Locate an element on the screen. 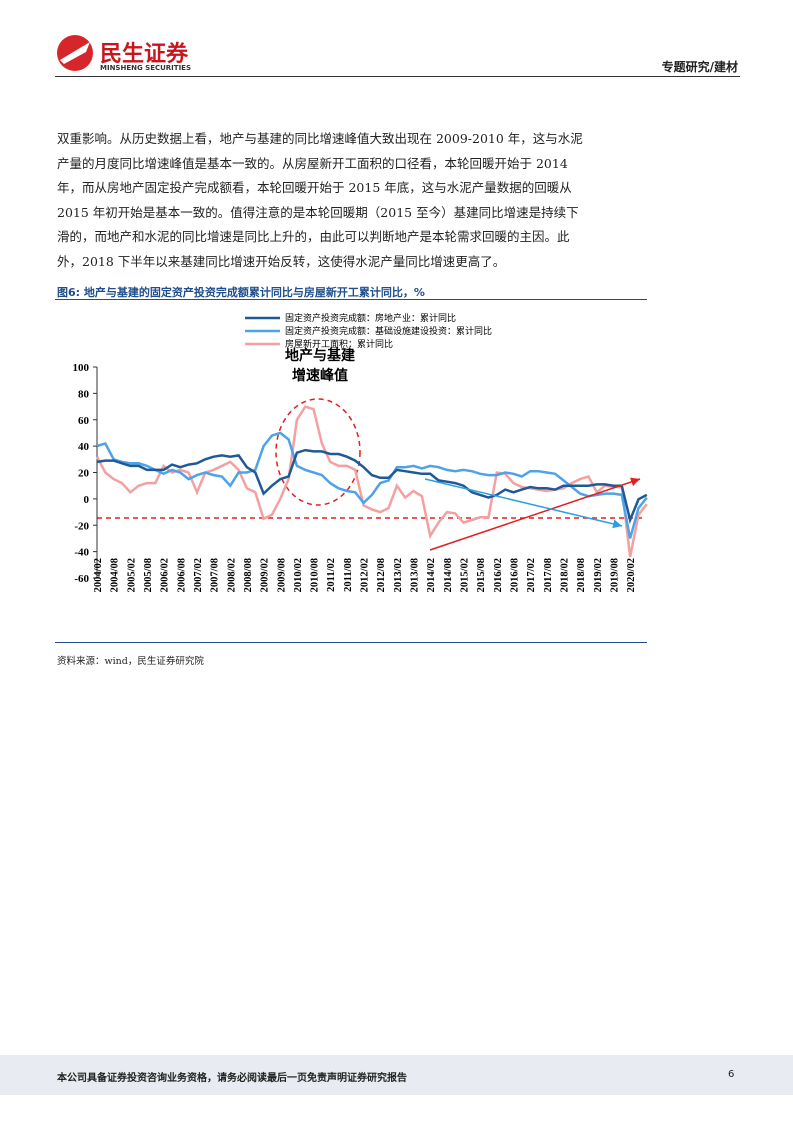 The height and width of the screenshot is (1122, 793). x-tick-label: 2015/02 is located at coordinates (465, 575).